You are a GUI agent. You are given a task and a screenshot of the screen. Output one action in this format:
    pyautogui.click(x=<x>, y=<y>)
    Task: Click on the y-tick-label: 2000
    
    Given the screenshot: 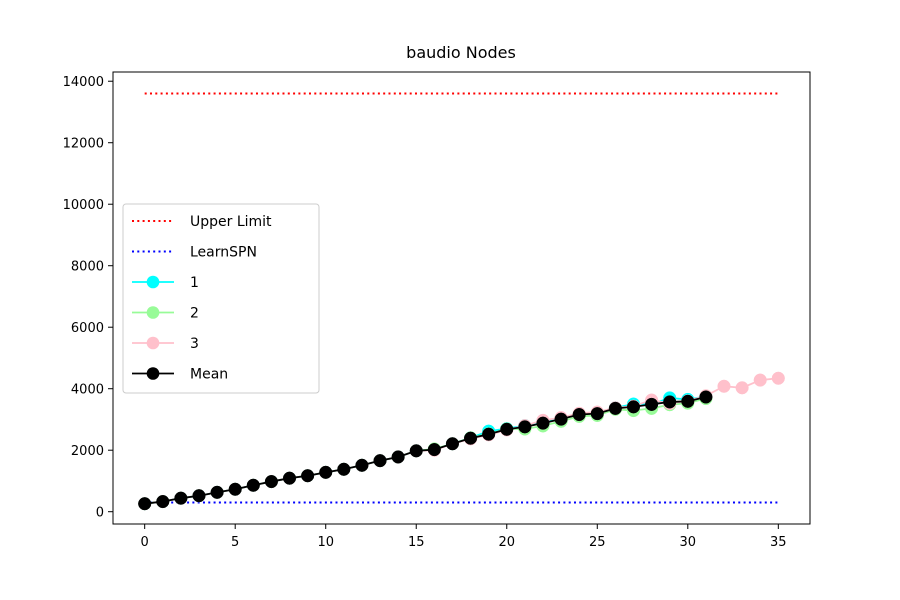 What is the action you would take?
    pyautogui.click(x=87, y=451)
    